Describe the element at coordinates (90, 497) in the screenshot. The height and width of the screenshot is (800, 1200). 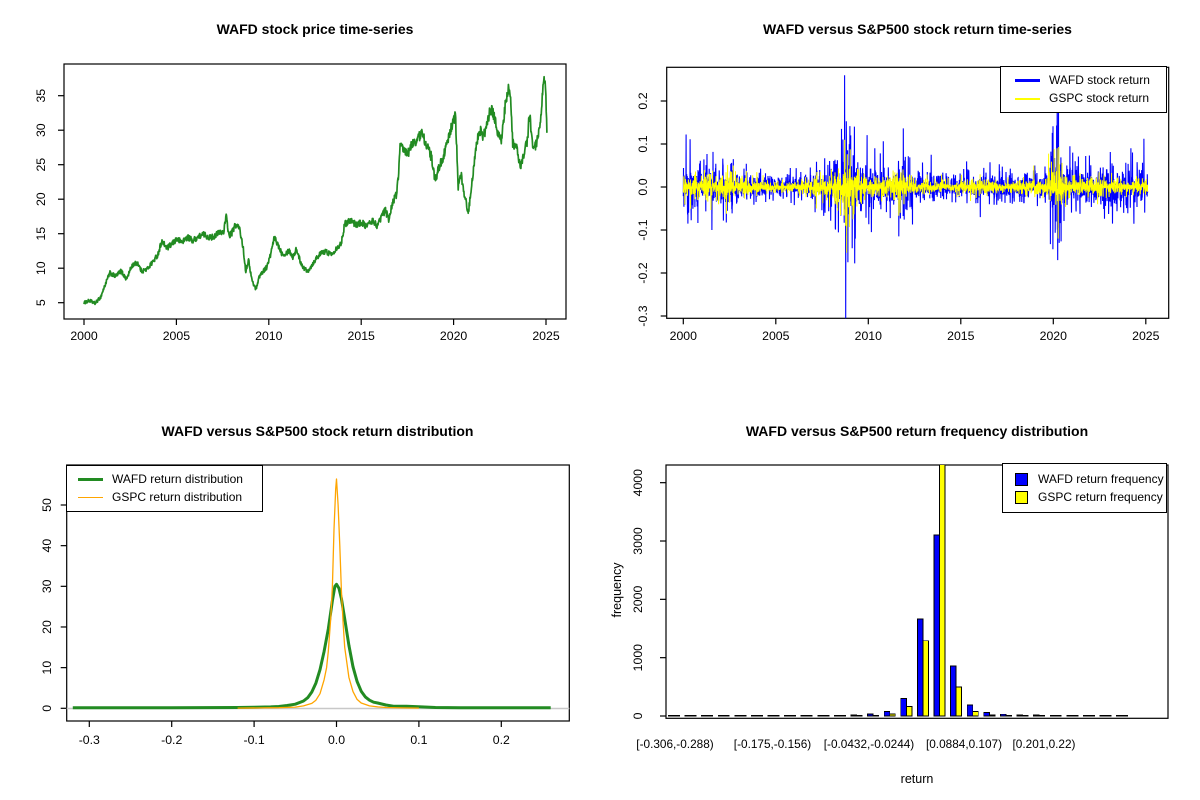
I see `gspc-density-line-swatch` at that location.